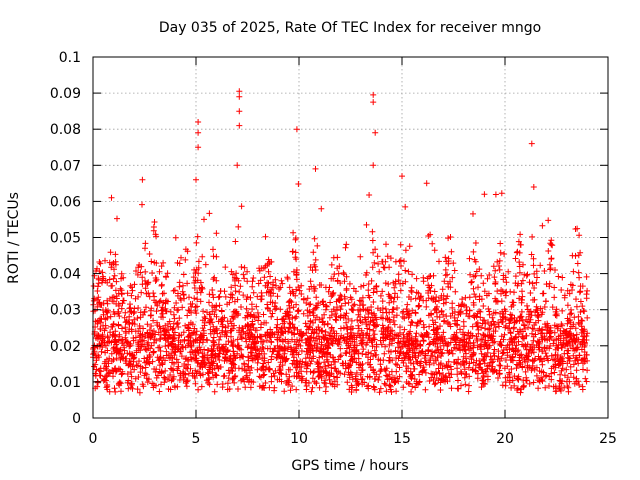  Describe the element at coordinates (65, 94) in the screenshot. I see `y-tick-label: 0.09` at that location.